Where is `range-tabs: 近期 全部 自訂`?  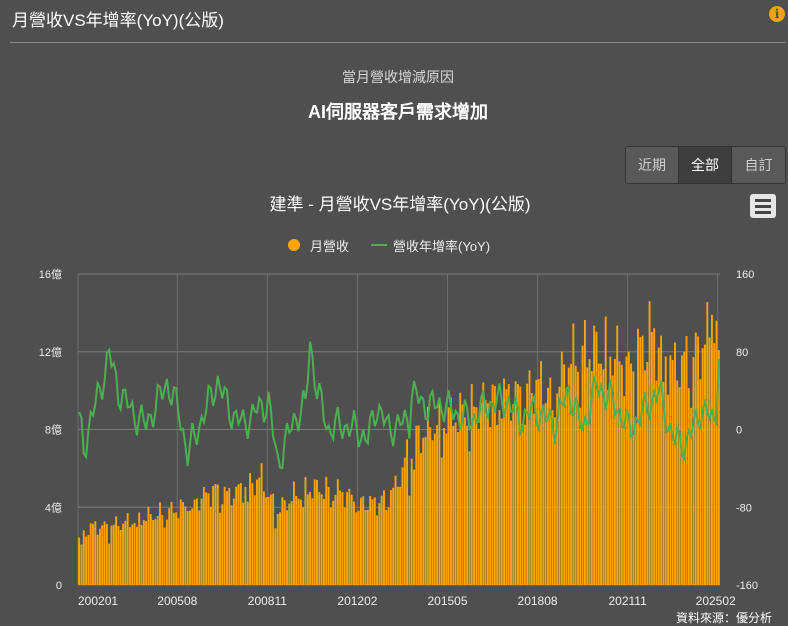
range-tabs: 近期 全部 自訂 is located at coordinates (705, 165).